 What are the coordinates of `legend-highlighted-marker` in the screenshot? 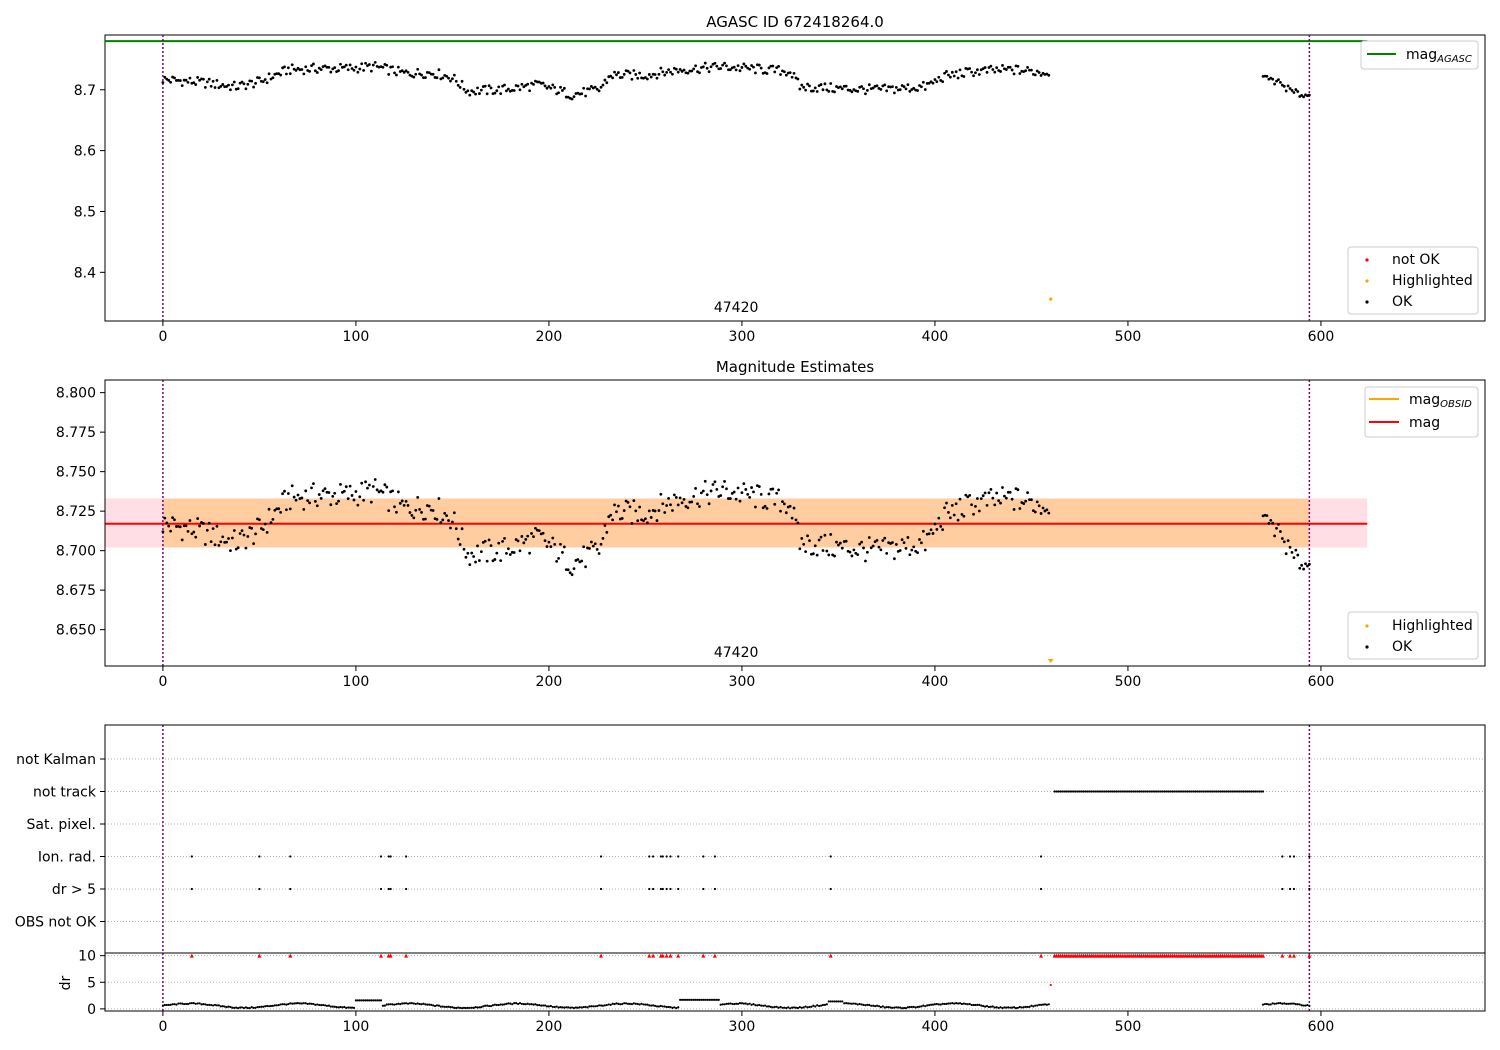 It's located at (1367, 281).